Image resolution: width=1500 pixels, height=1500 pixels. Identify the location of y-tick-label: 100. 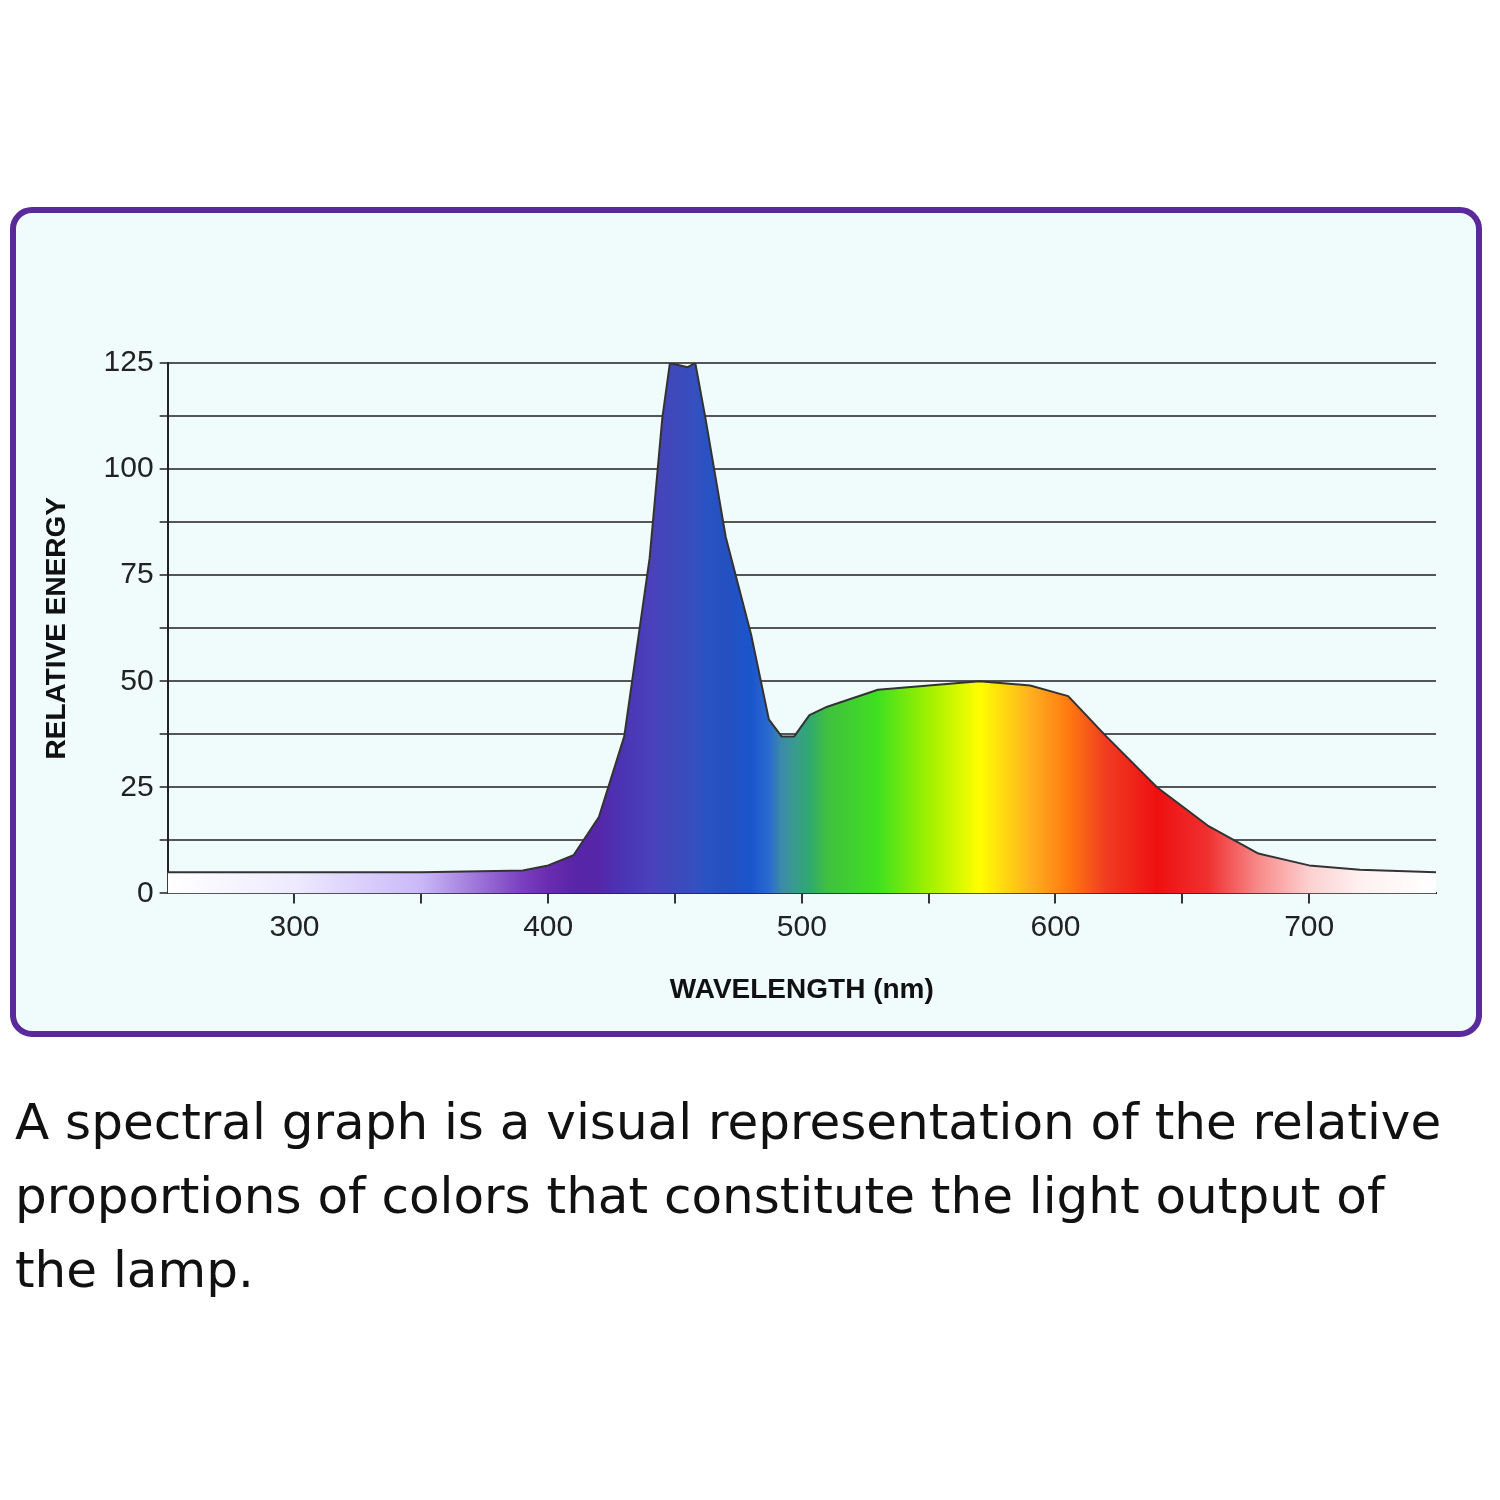
(128, 467).